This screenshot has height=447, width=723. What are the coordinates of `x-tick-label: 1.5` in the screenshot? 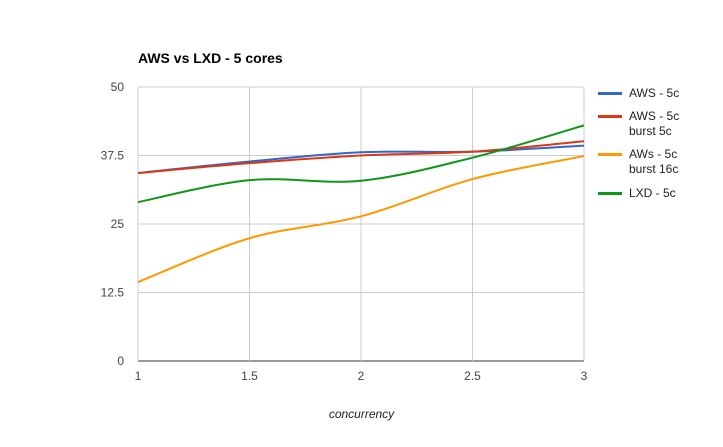 It's located at (249, 376).